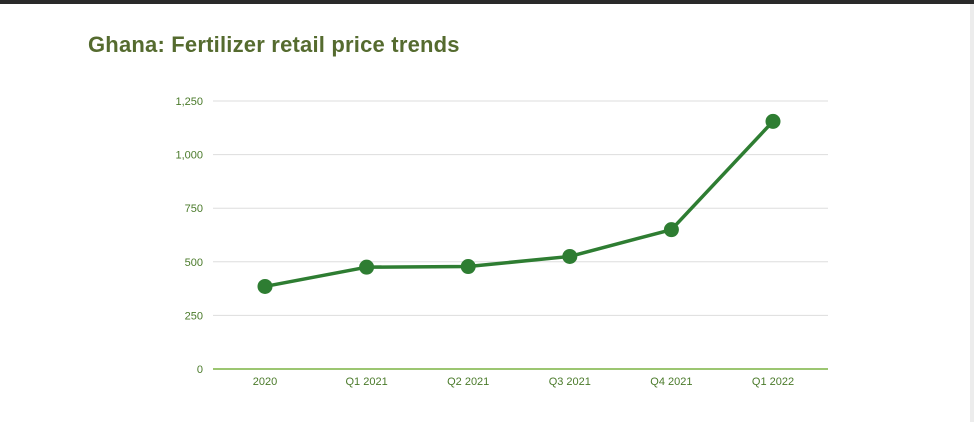 The height and width of the screenshot is (422, 974). What do you see at coordinates (671, 382) in the screenshot?
I see `x-tick-label: Q4 2021` at bounding box center [671, 382].